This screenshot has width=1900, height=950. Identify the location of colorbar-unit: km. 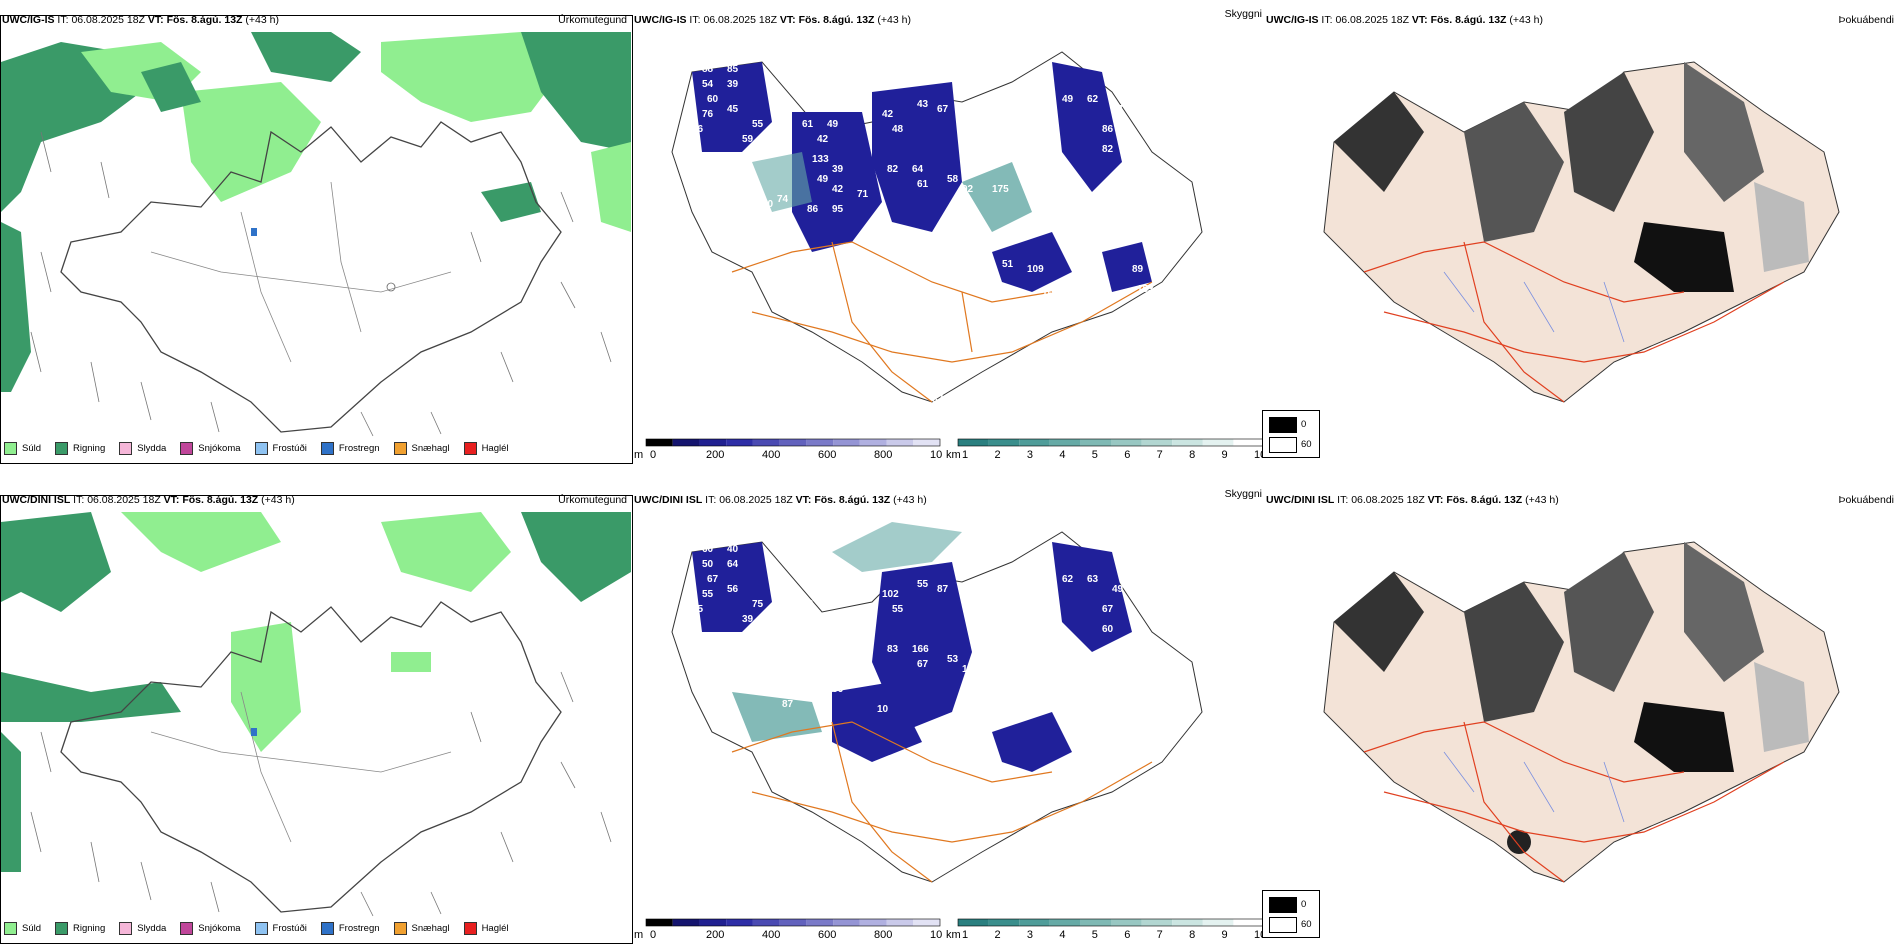
(953, 935).